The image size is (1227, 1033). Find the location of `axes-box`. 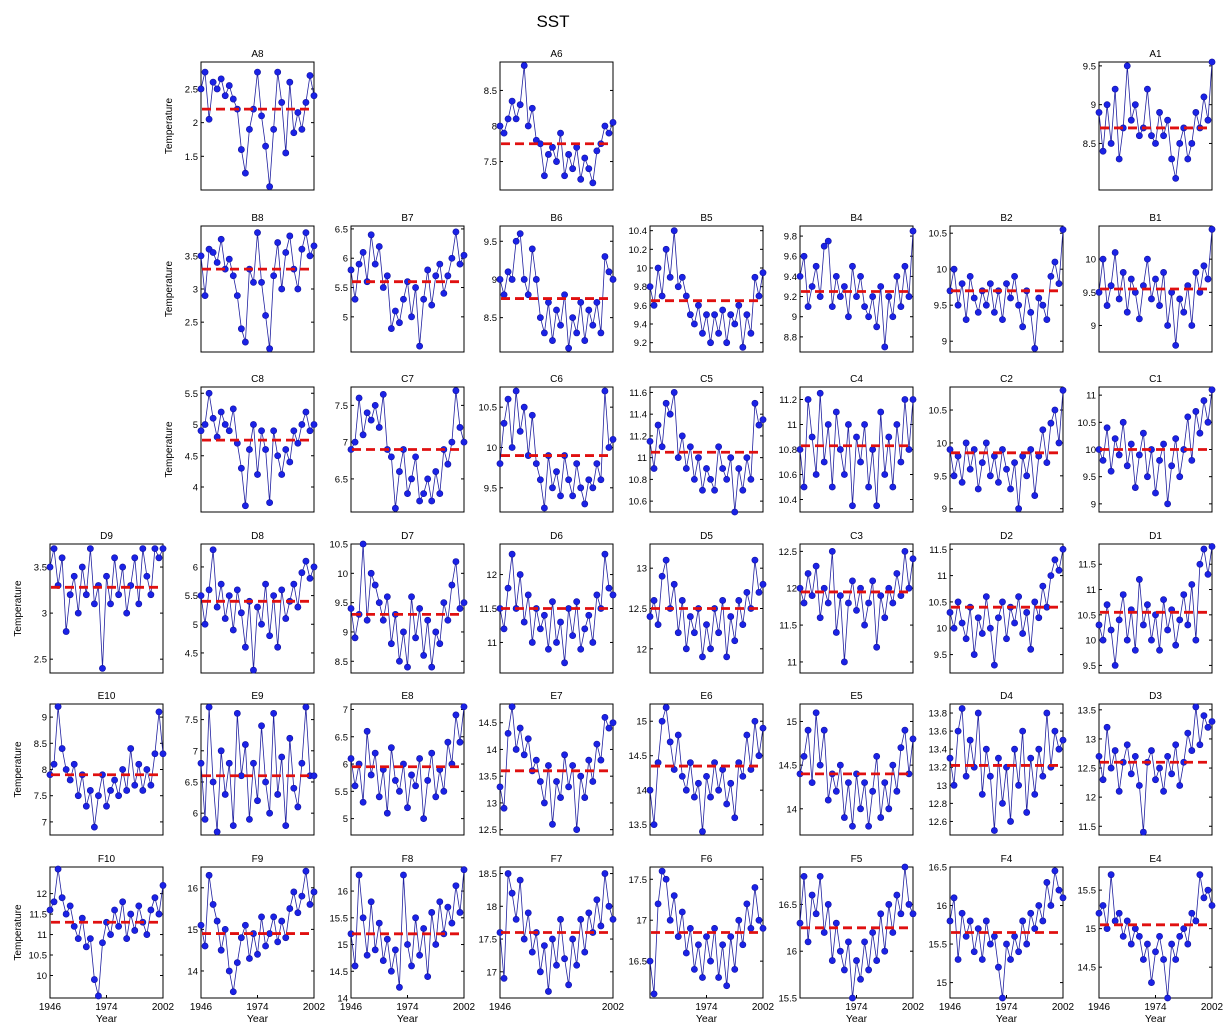

axes-box is located at coordinates (856, 769).